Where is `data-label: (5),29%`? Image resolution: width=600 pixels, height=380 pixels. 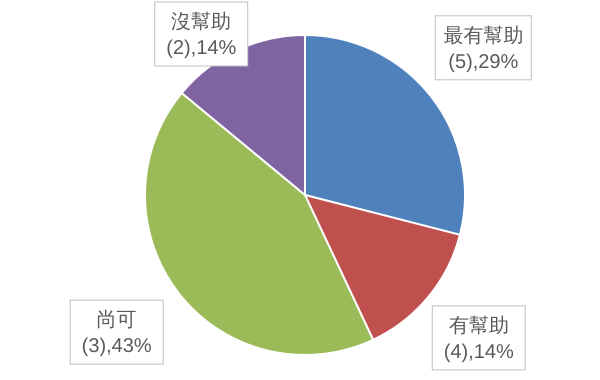 data-label: (5),29% is located at coordinates (483, 61).